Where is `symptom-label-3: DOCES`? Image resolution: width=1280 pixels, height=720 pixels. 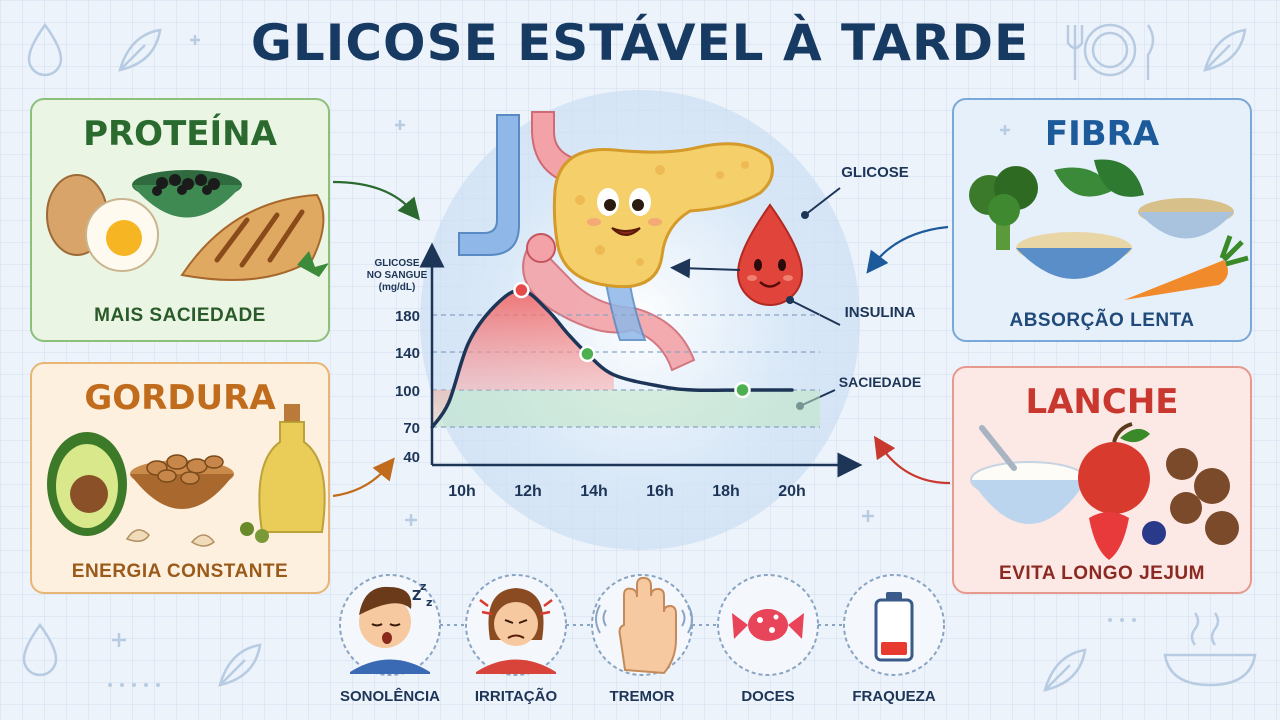
symptom-label-3: DOCES is located at coordinates (768, 696).